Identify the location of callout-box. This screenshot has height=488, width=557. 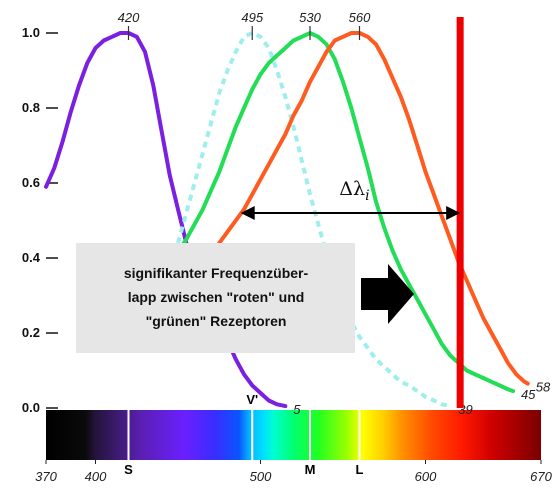
(215, 298).